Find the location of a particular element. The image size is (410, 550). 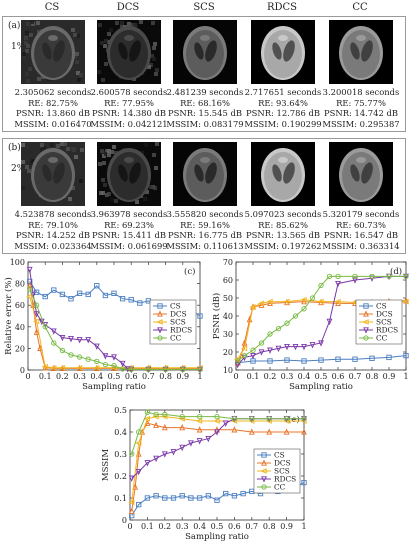

legend-label: SCS is located at coordinates (282, 471).